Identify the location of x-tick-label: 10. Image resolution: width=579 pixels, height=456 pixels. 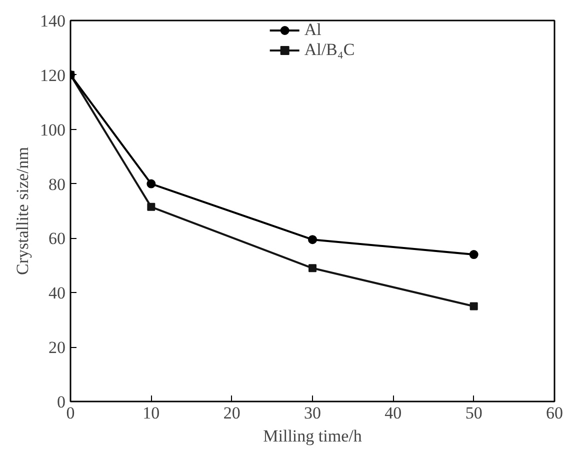
(151, 413).